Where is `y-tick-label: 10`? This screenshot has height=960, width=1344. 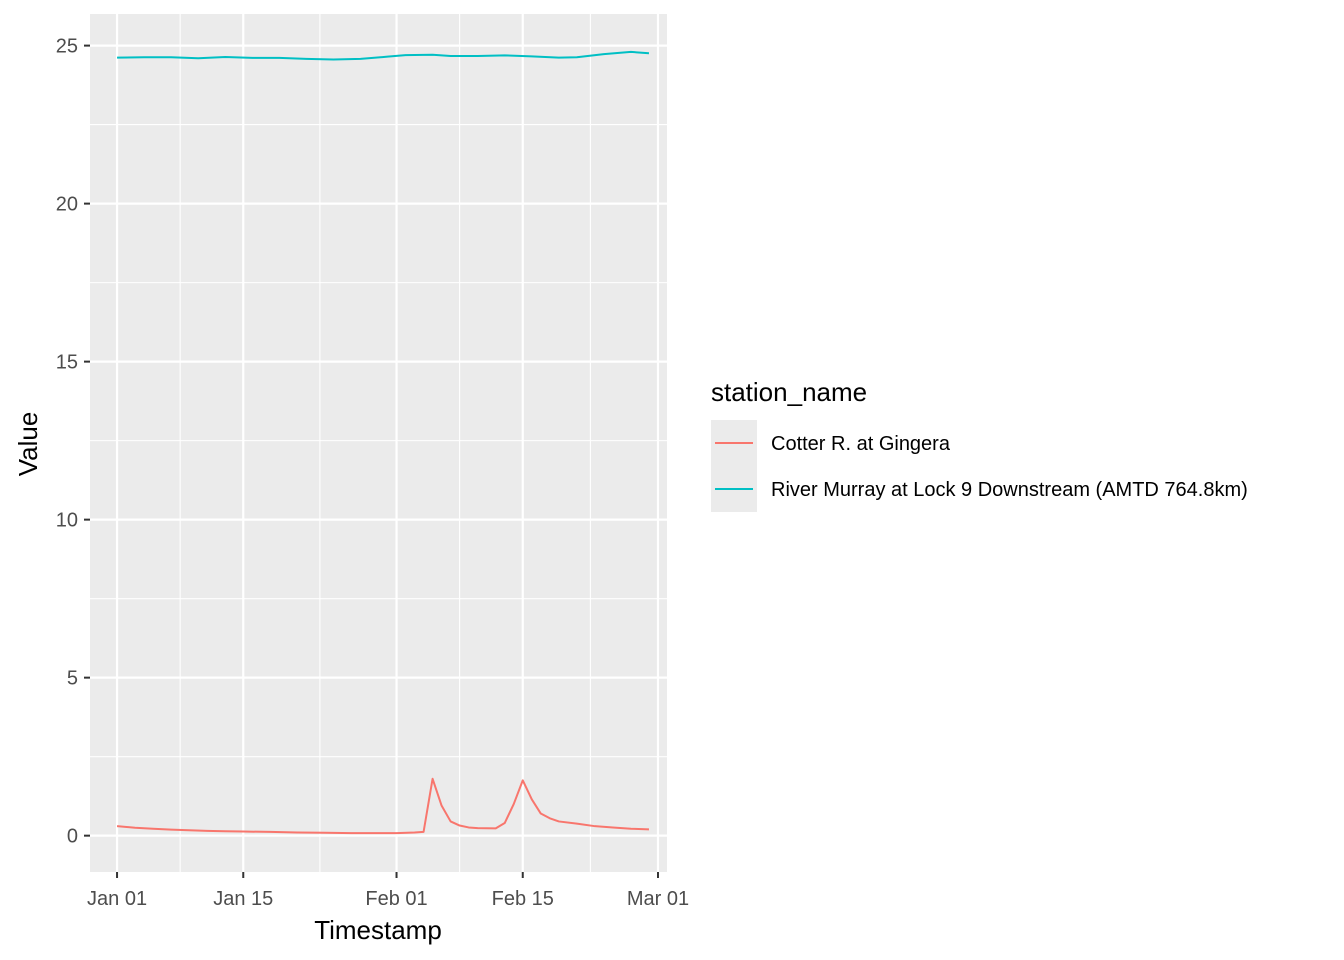
y-tick-label: 10 is located at coordinates (67, 521).